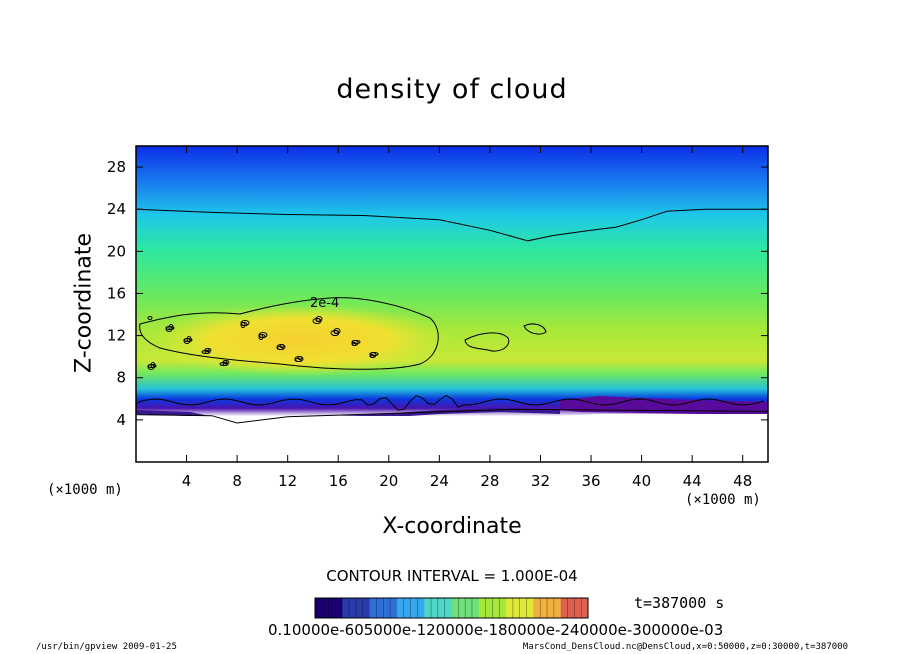 This screenshot has width=904, height=654. Describe the element at coordinates (540, 481) in the screenshot. I see `x-tick-label: 32` at that location.